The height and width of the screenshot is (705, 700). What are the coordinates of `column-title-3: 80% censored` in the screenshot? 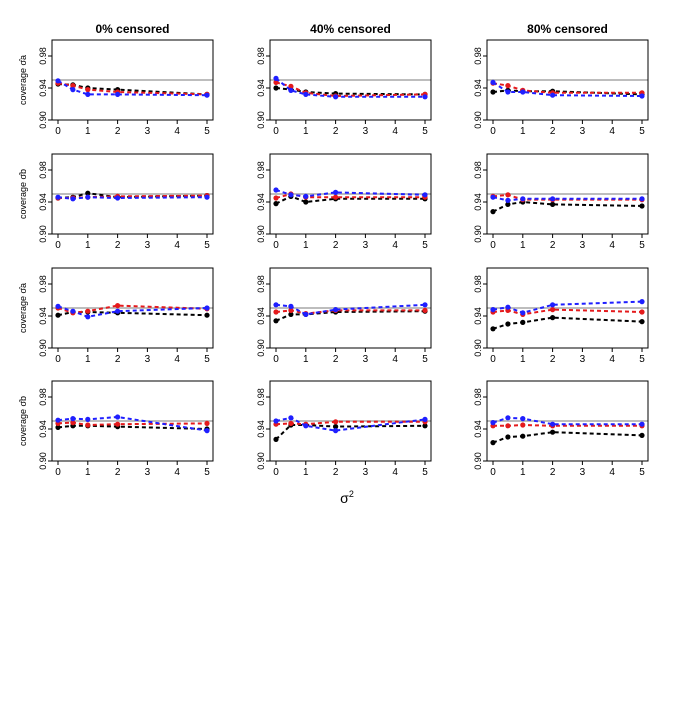 It's located at (567, 29).